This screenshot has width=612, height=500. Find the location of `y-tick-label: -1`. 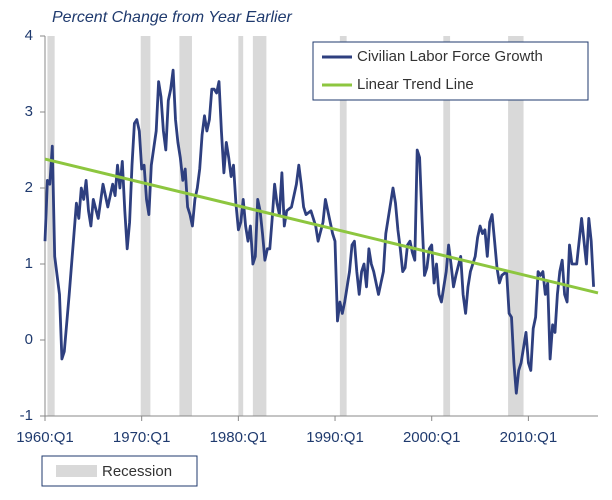

y-tick-label: -1 is located at coordinates (26, 415).